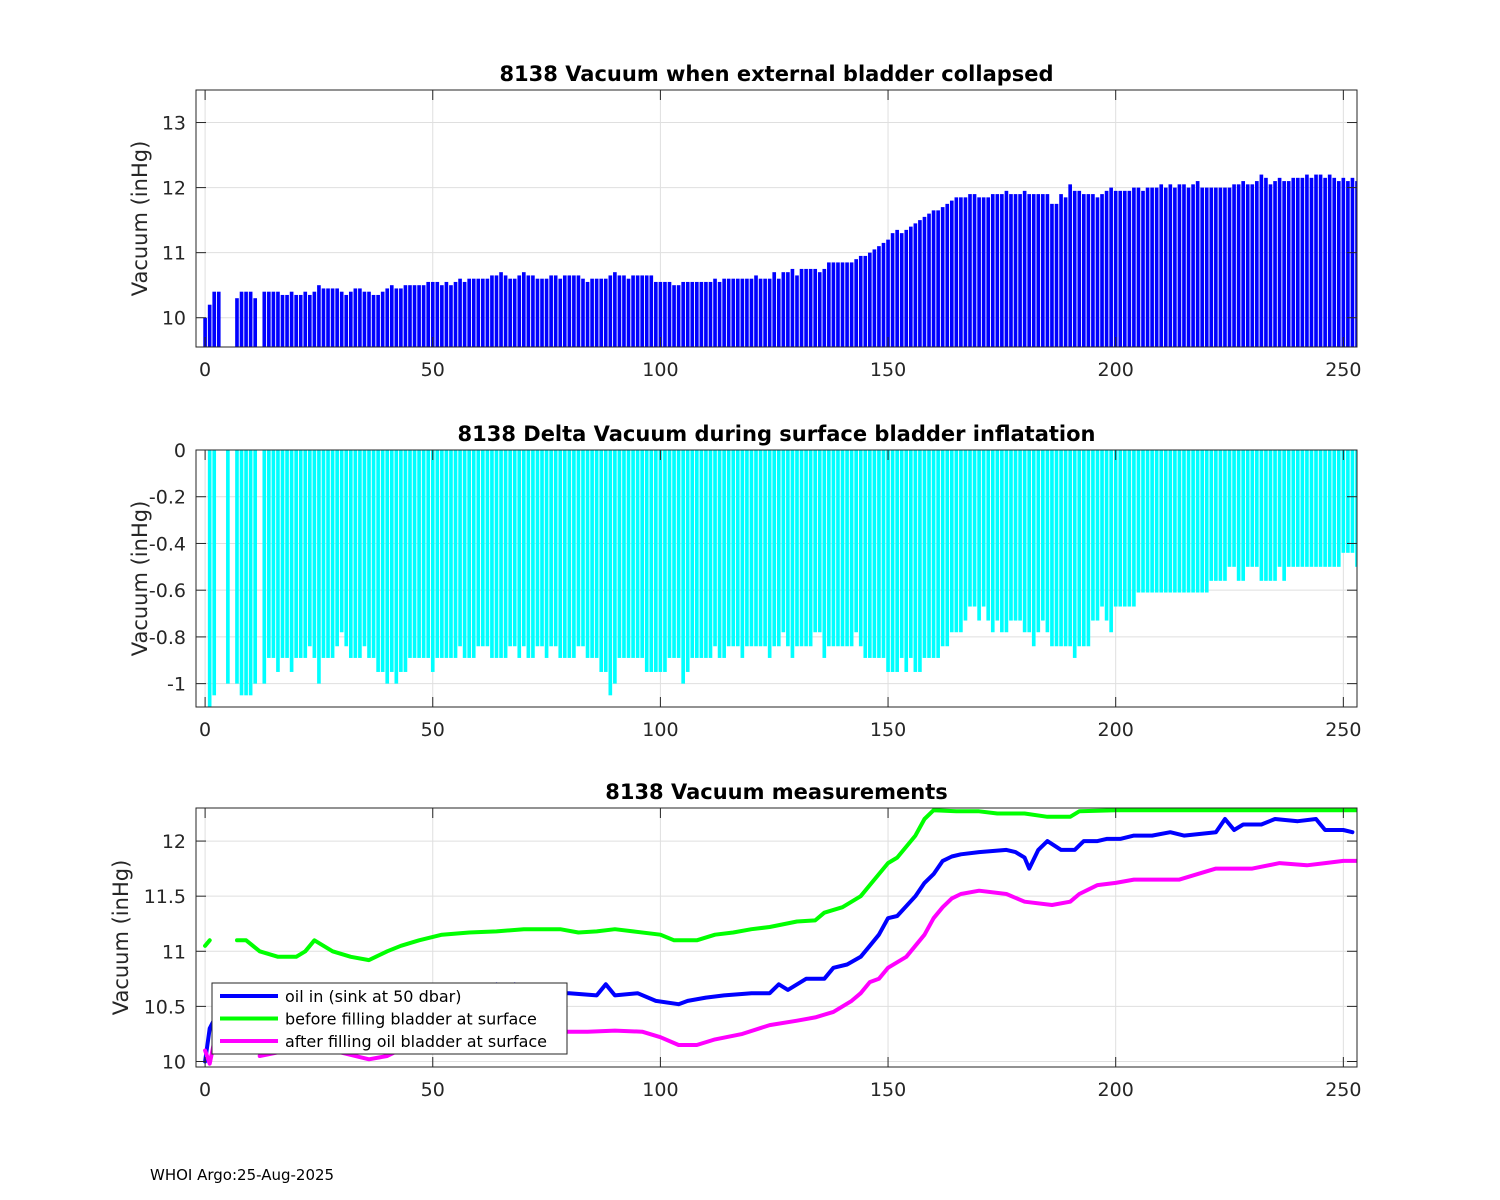  Describe the element at coordinates (888, 730) in the screenshot. I see `x-tick-label: 150` at that location.